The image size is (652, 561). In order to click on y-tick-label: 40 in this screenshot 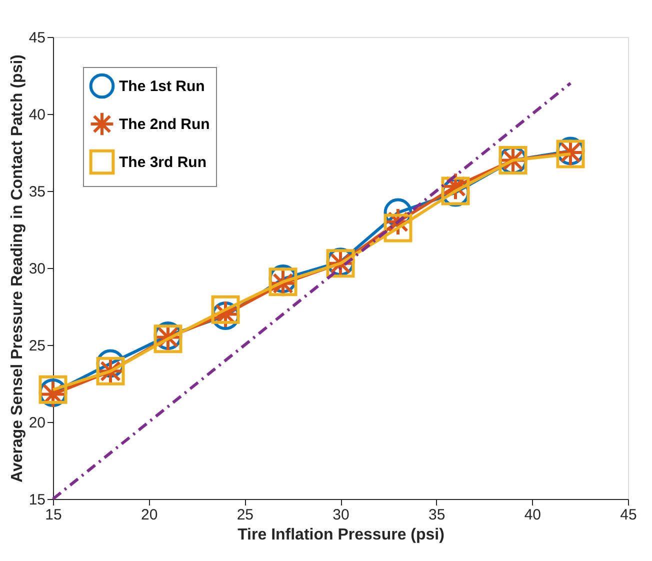, I will do `click(37, 115)`.